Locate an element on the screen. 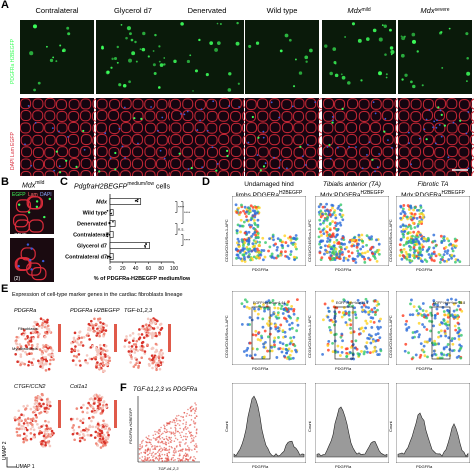 The width and height of the screenshot is (474, 474). panel-c-title: PdgfraH2BEGFPmedium/low cells is located at coordinates (122, 185).